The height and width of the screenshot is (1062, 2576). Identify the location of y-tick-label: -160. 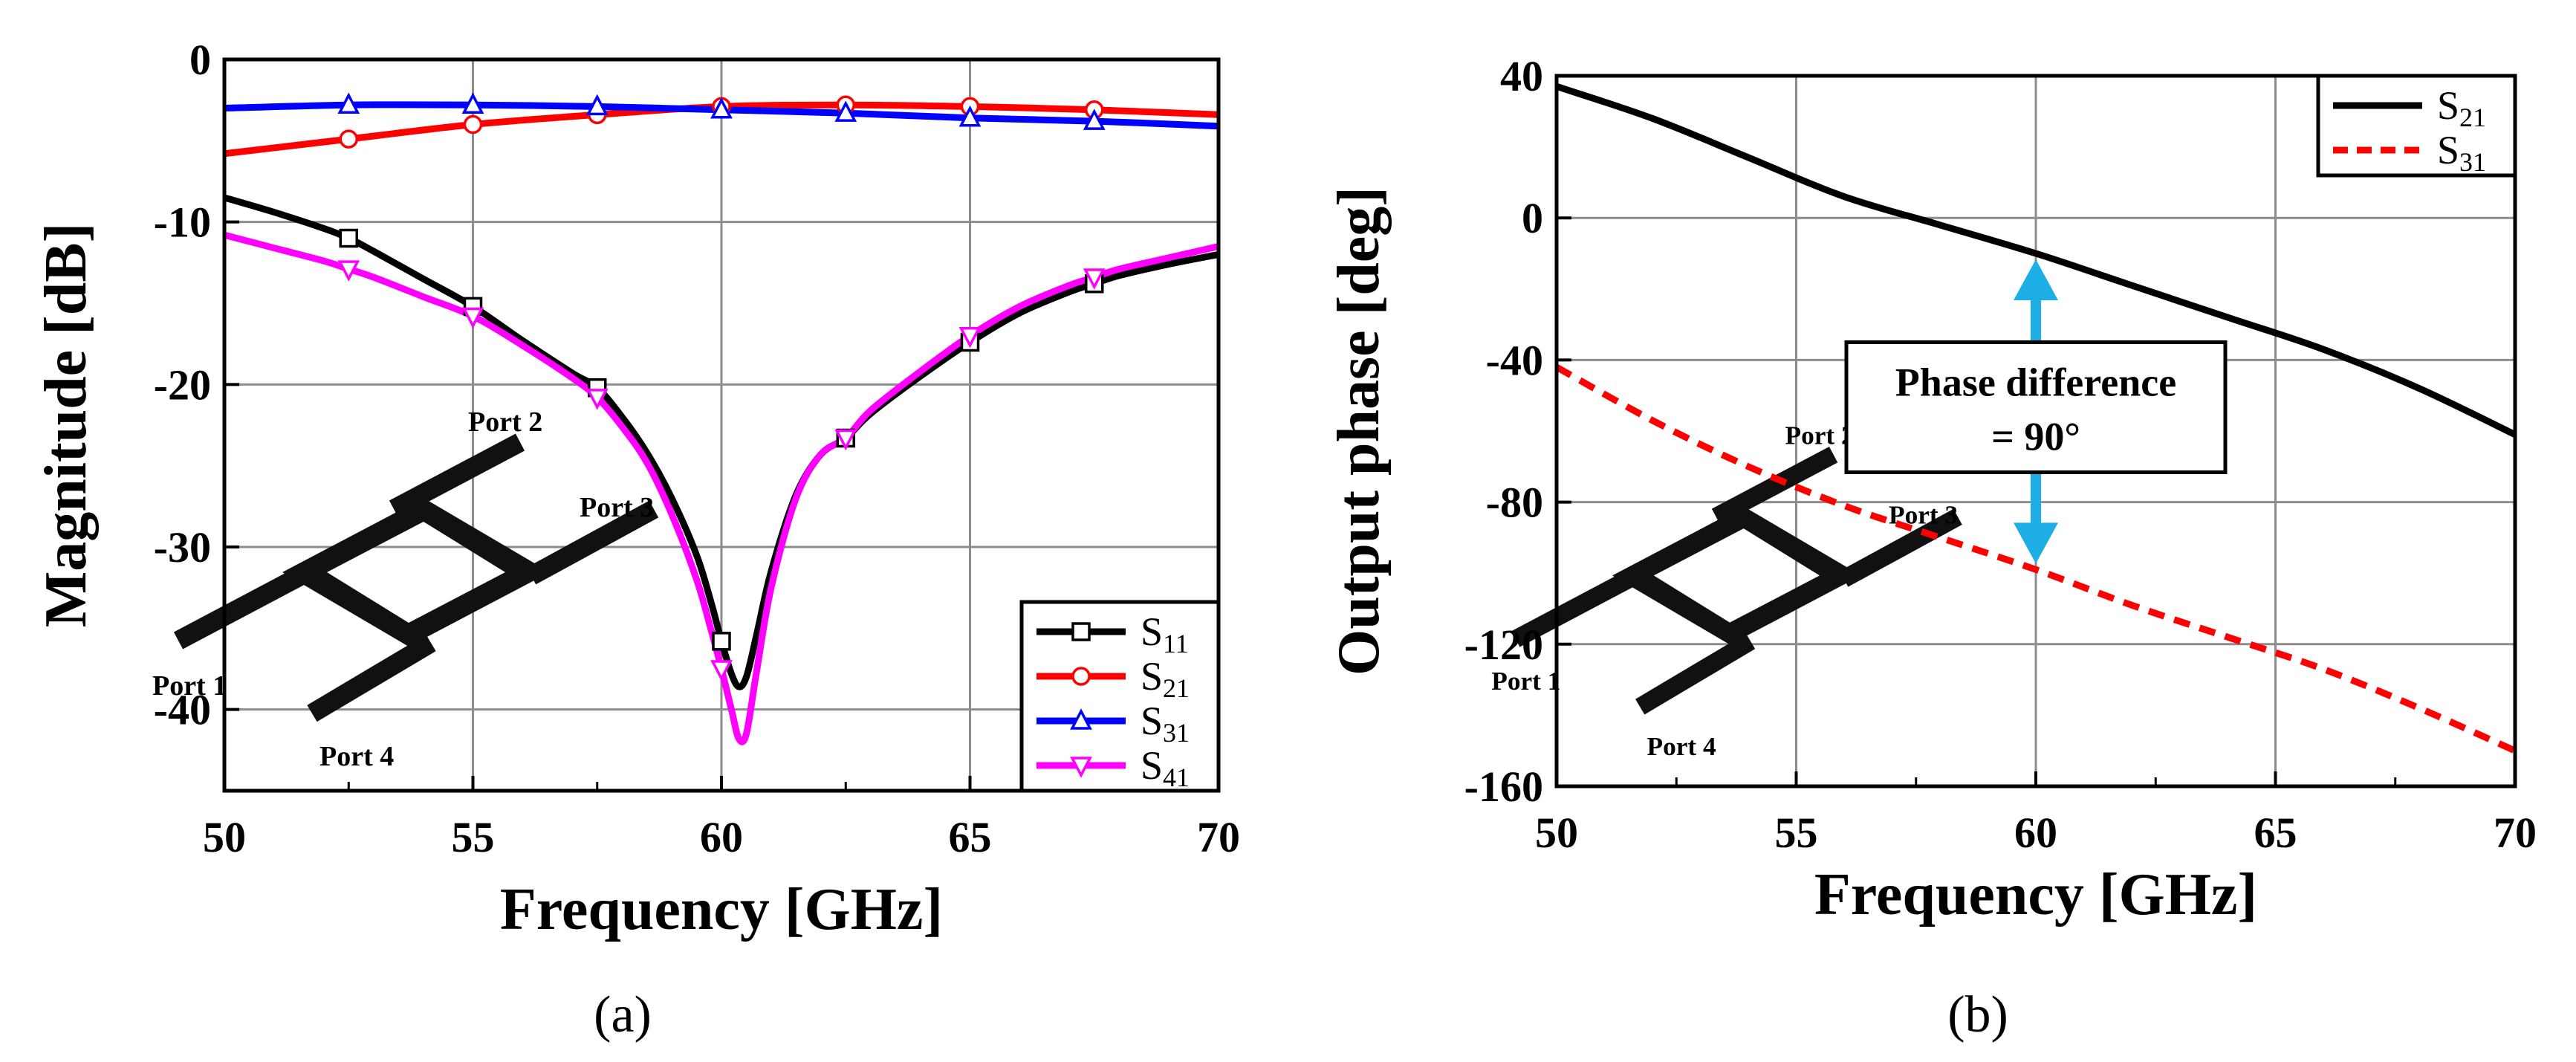
(1503, 786).